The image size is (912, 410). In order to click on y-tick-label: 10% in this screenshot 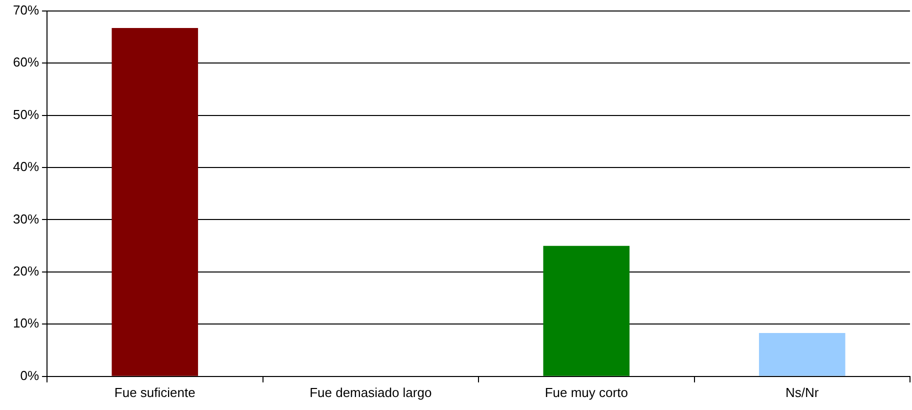, I will do `click(26, 323)`.